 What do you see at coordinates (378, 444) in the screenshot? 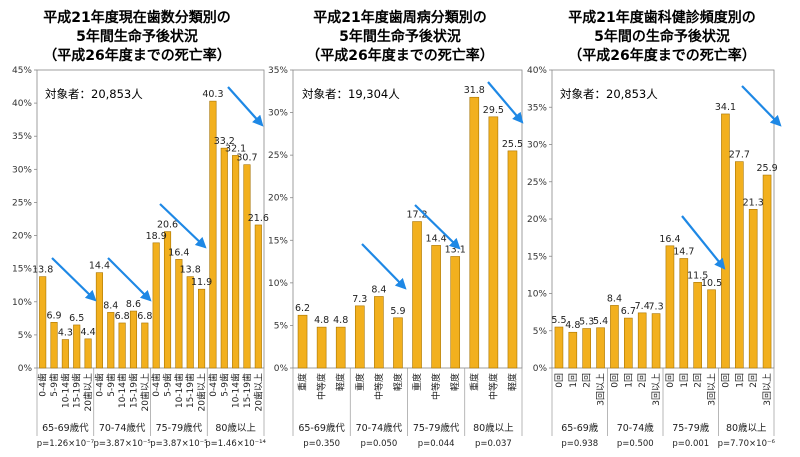
I see `p-value: p=0.050` at bounding box center [378, 444].